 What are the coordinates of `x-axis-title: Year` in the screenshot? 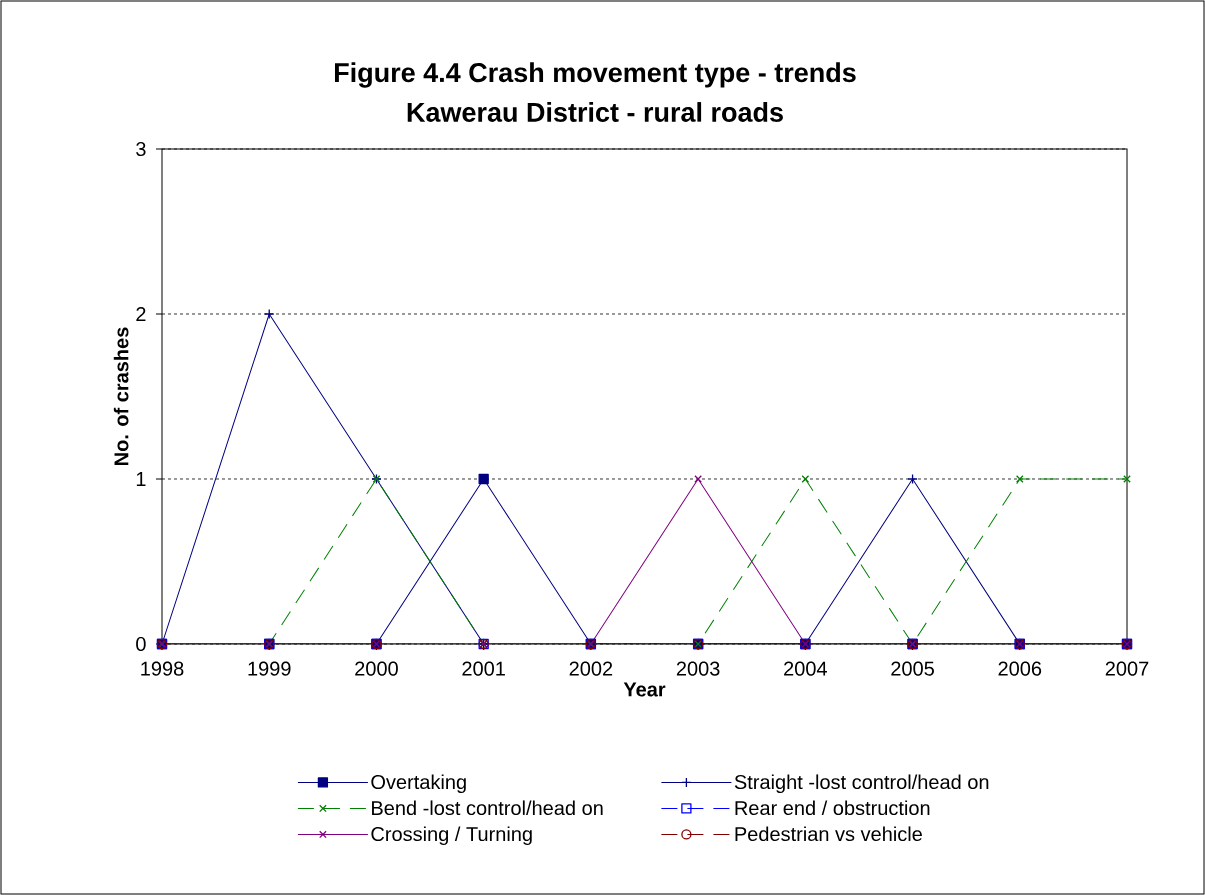 It's located at (644, 689).